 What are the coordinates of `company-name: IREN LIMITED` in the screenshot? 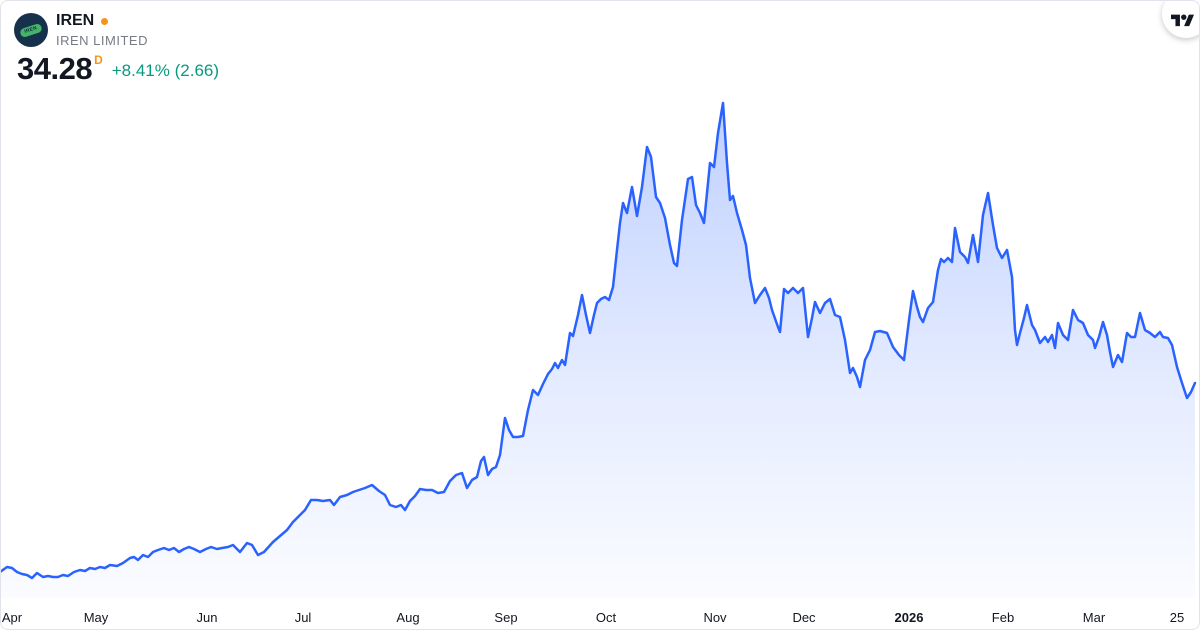 It's located at (102, 40).